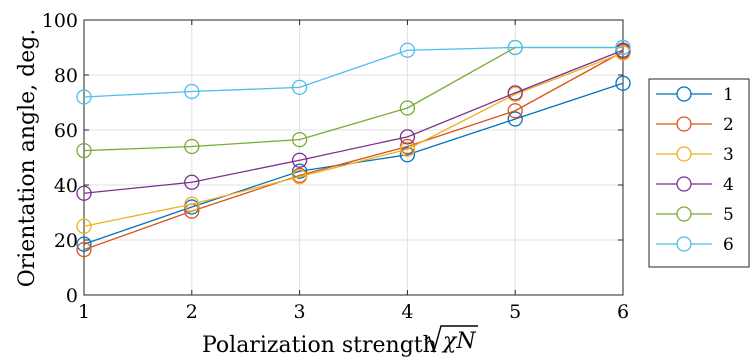  I want to click on legend-item-3: 3, so click(695, 155).